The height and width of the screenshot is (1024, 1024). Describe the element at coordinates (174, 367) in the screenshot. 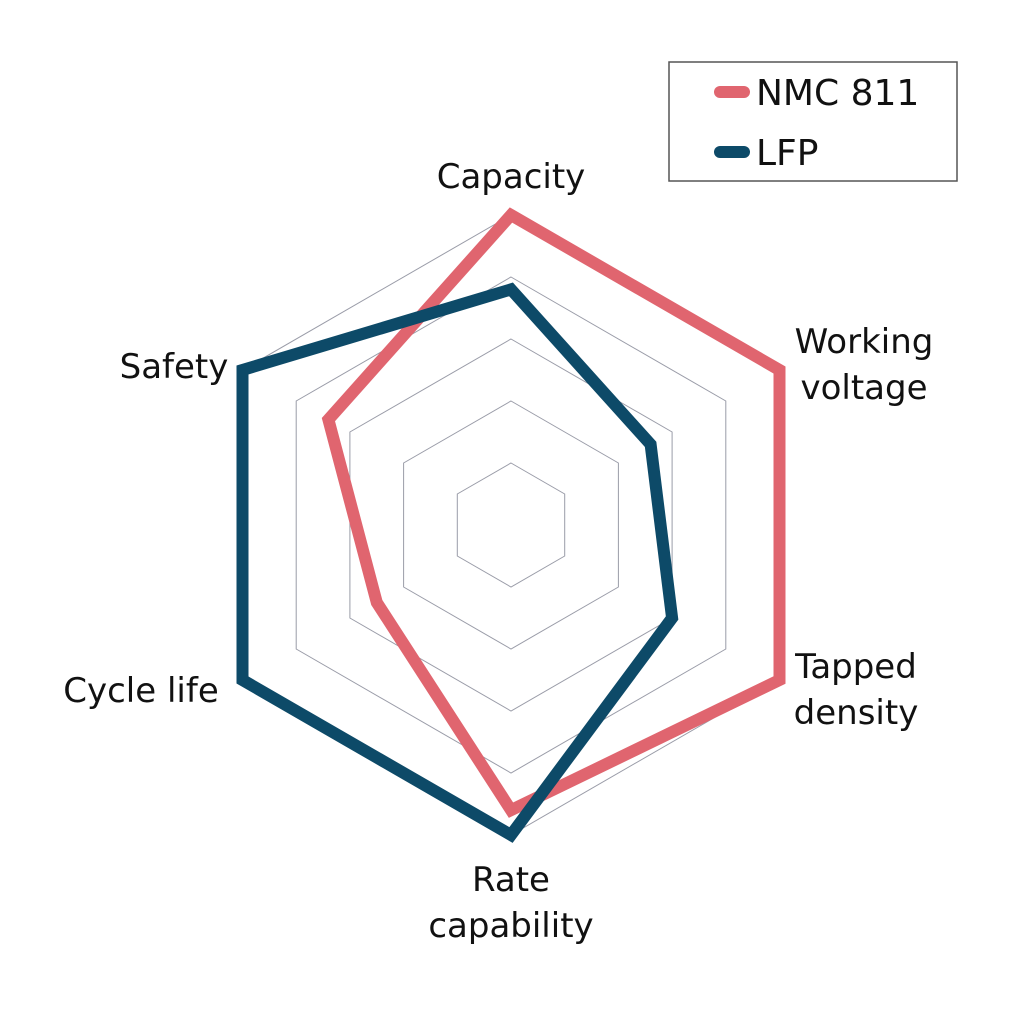

I see `axis-label-safety: Safety` at that location.